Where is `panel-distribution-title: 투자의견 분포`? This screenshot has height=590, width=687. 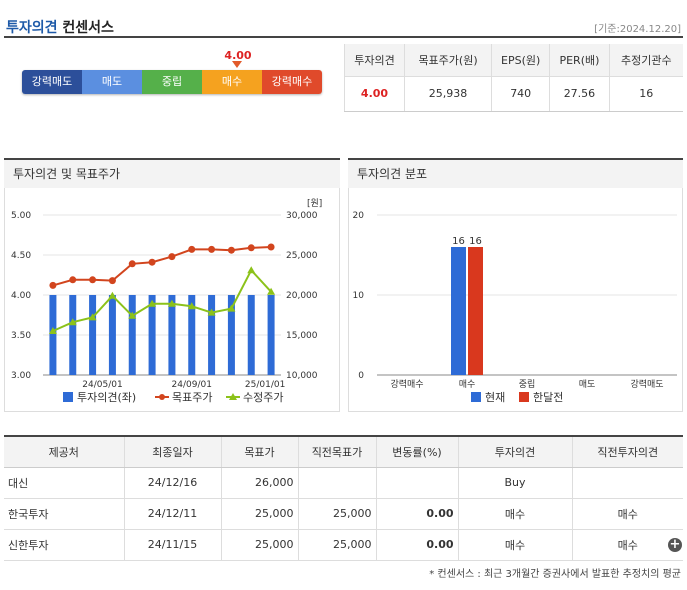 panel-distribution-title: 투자의견 분포 is located at coordinates (515, 173).